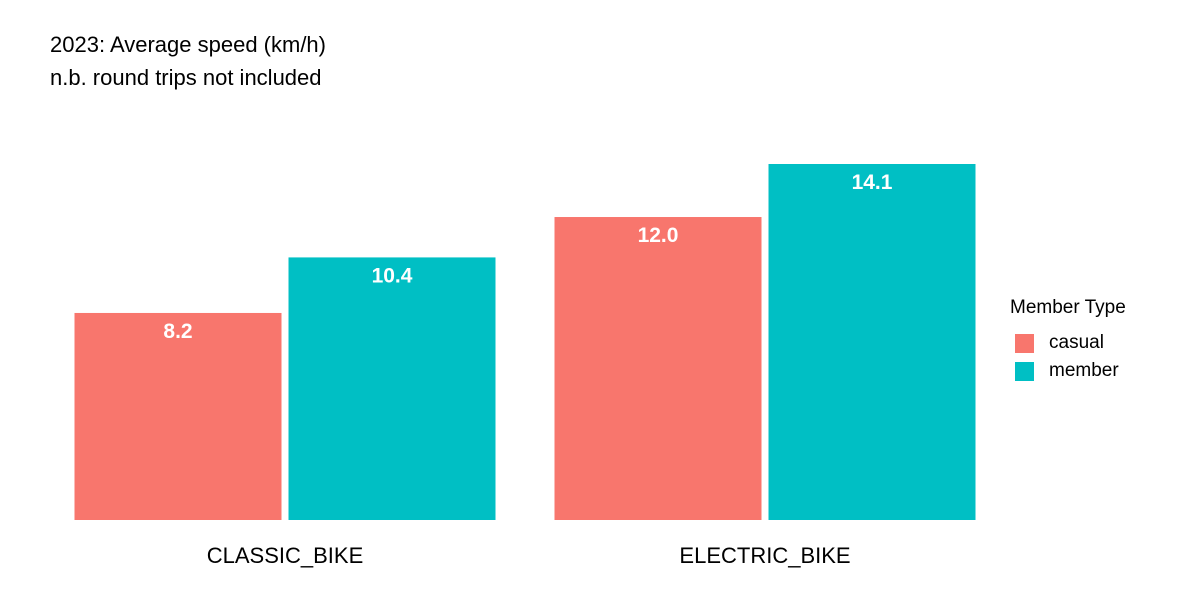 The height and width of the screenshot is (600, 1200). What do you see at coordinates (1024, 343) in the screenshot?
I see `legend-swatch-casual` at bounding box center [1024, 343].